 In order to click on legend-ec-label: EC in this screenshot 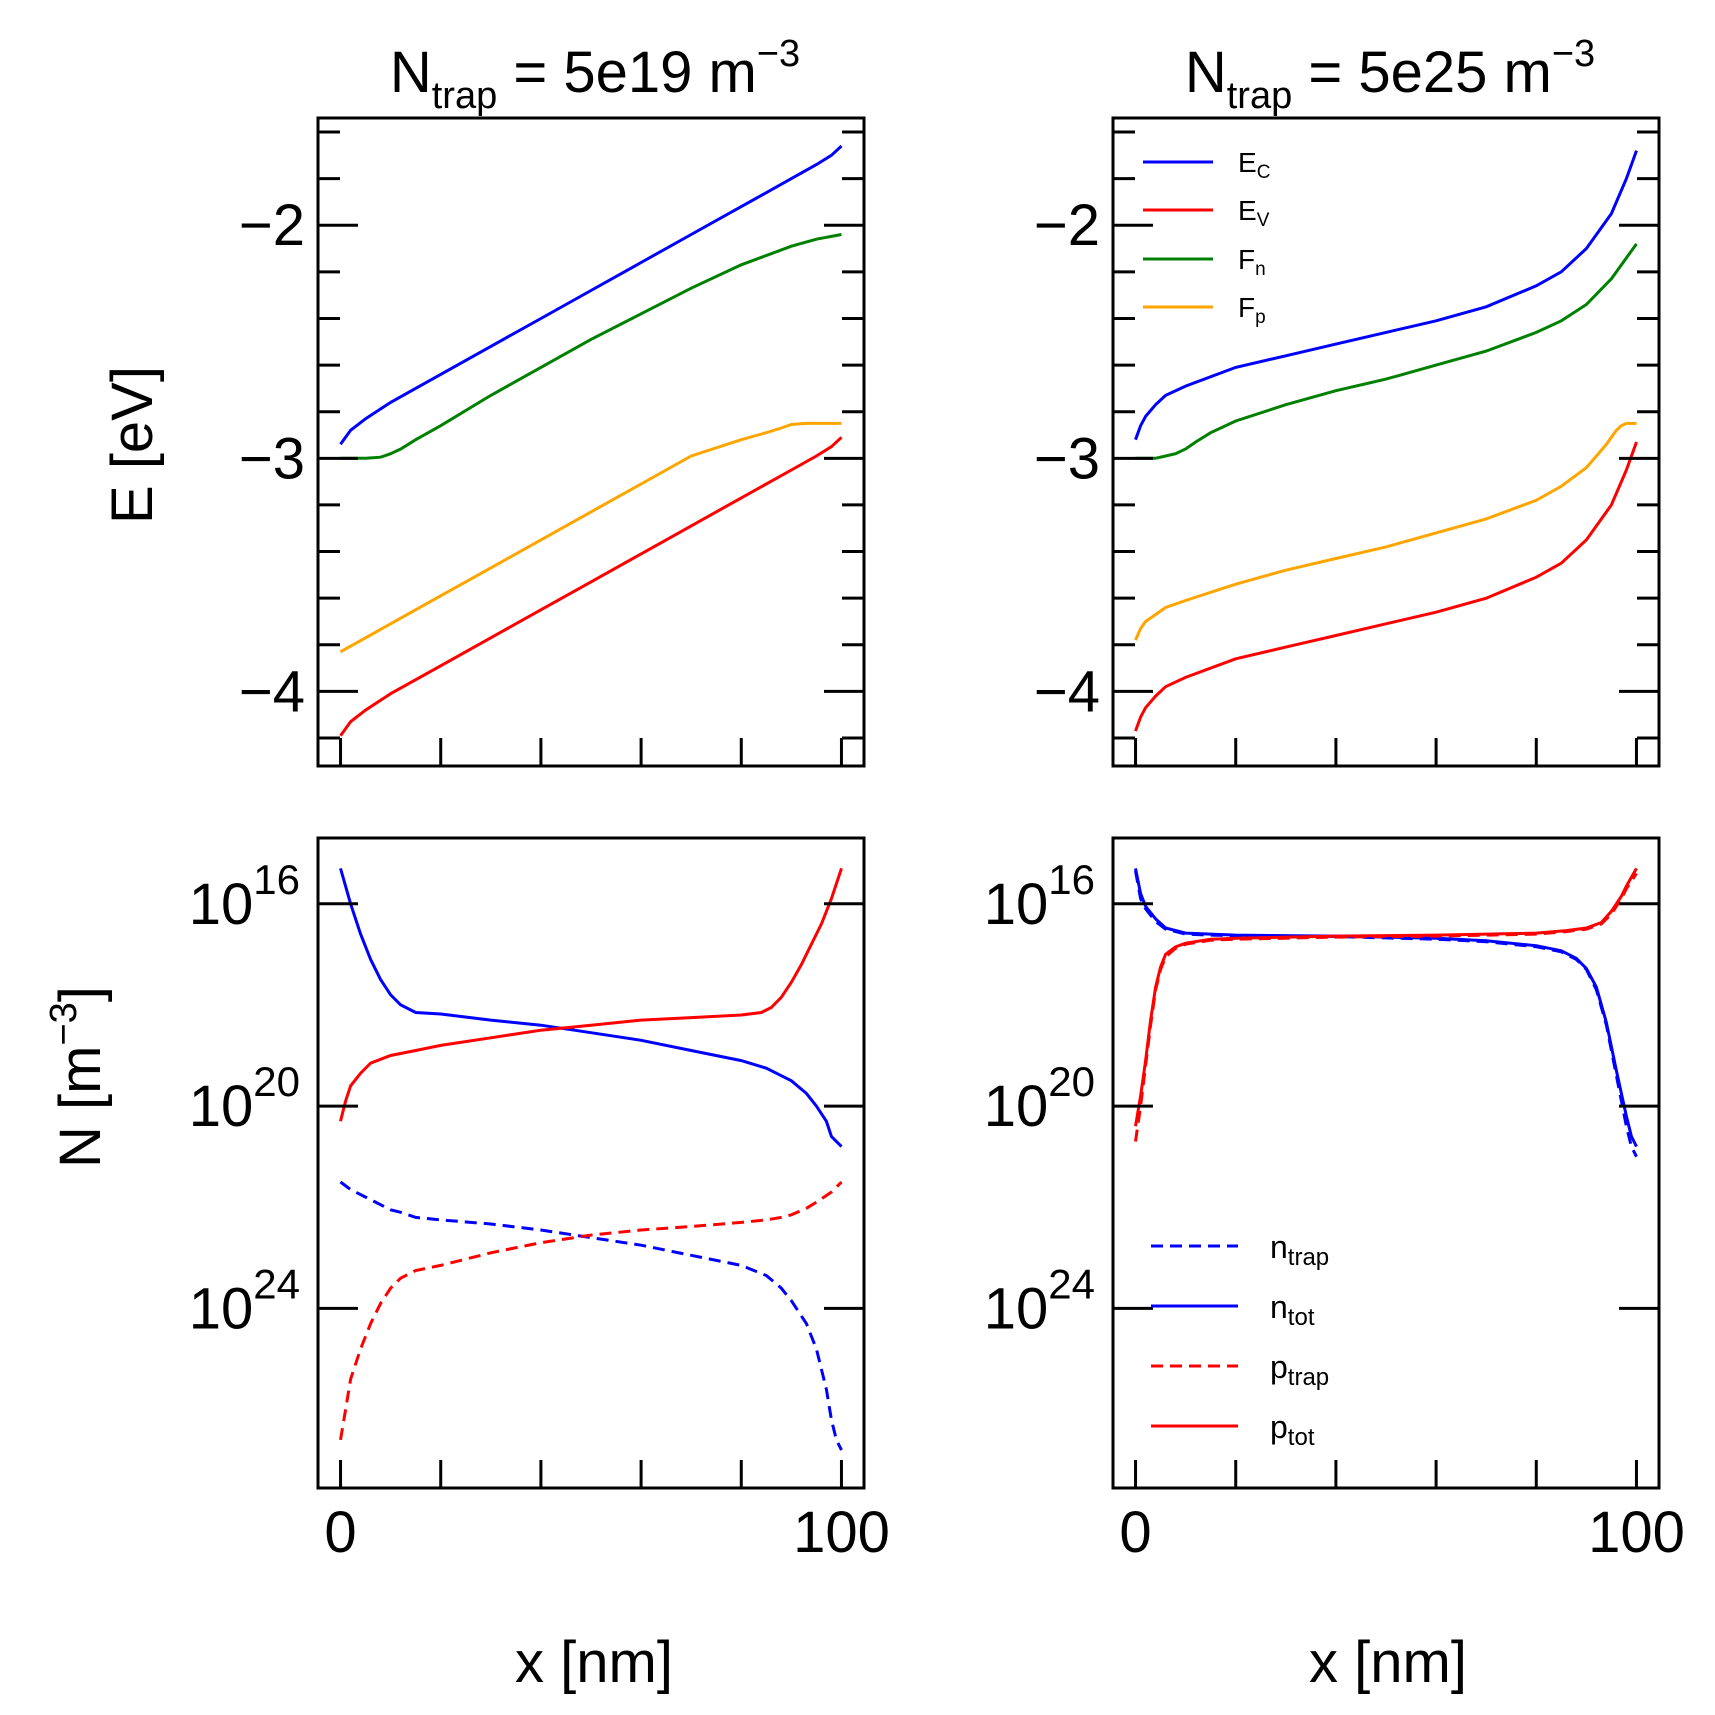, I will do `click(1254, 165)`.